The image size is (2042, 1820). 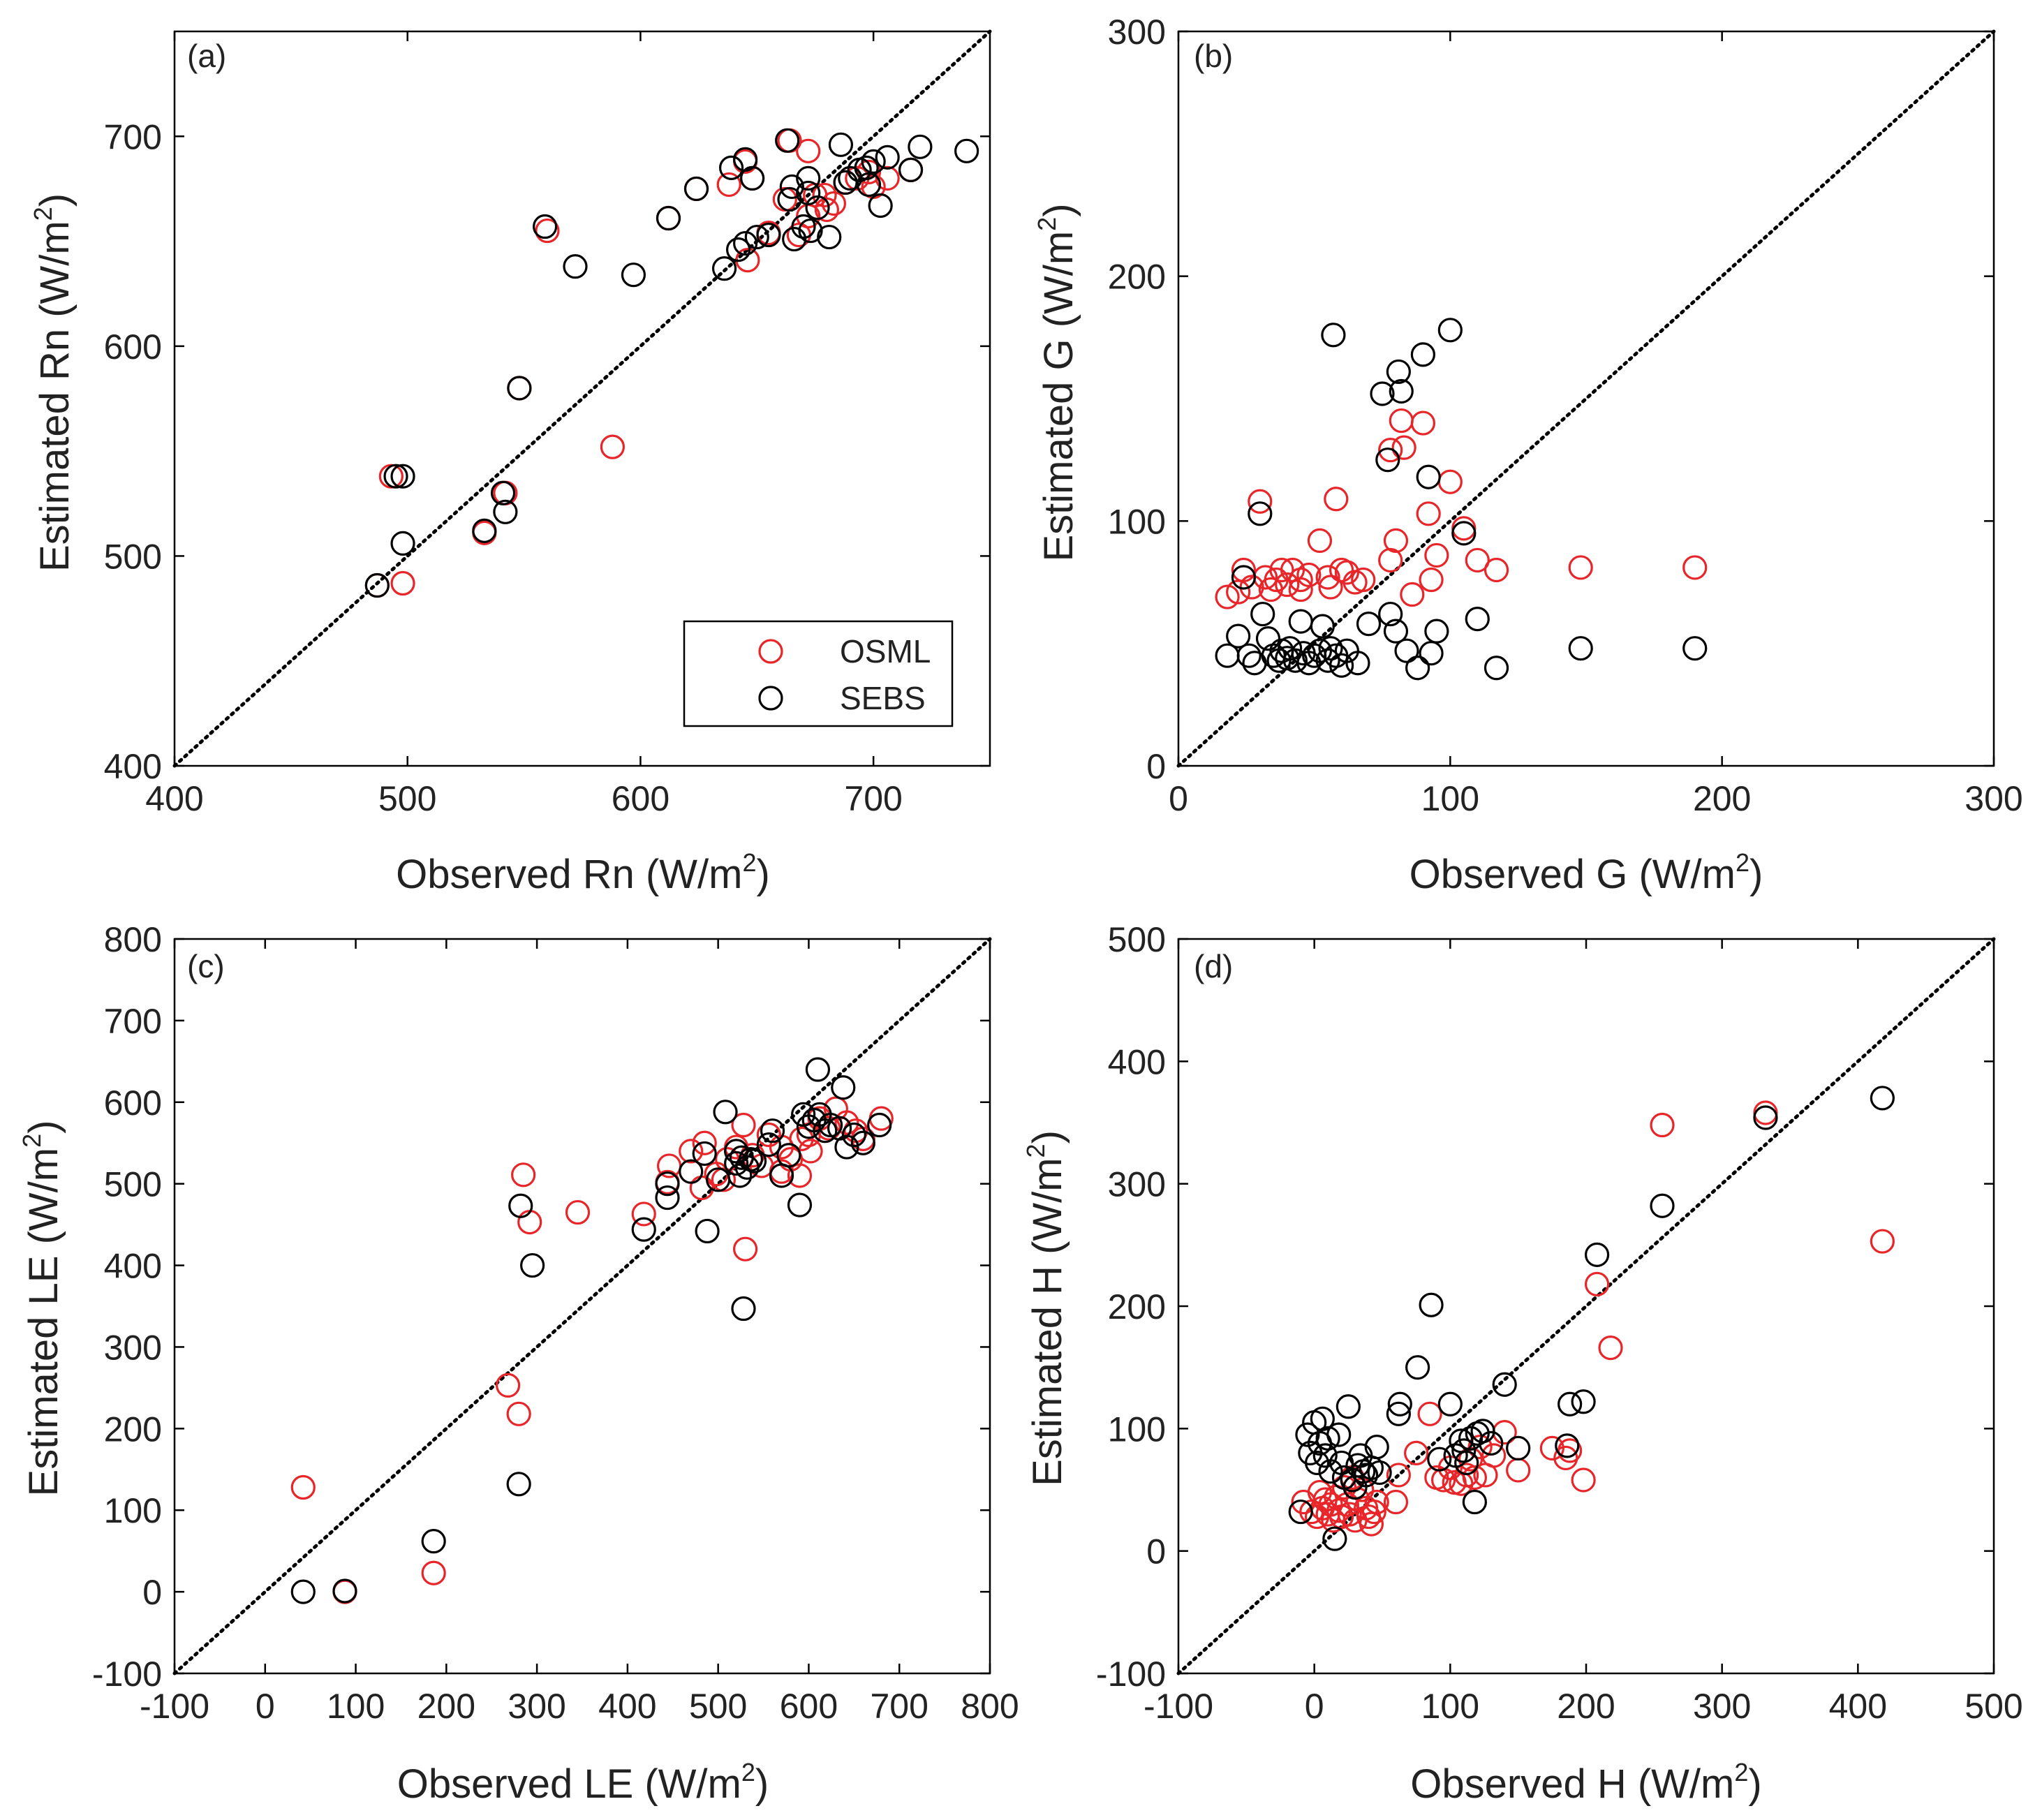 I want to click on y-tick-label: 100, so click(x=133, y=1510).